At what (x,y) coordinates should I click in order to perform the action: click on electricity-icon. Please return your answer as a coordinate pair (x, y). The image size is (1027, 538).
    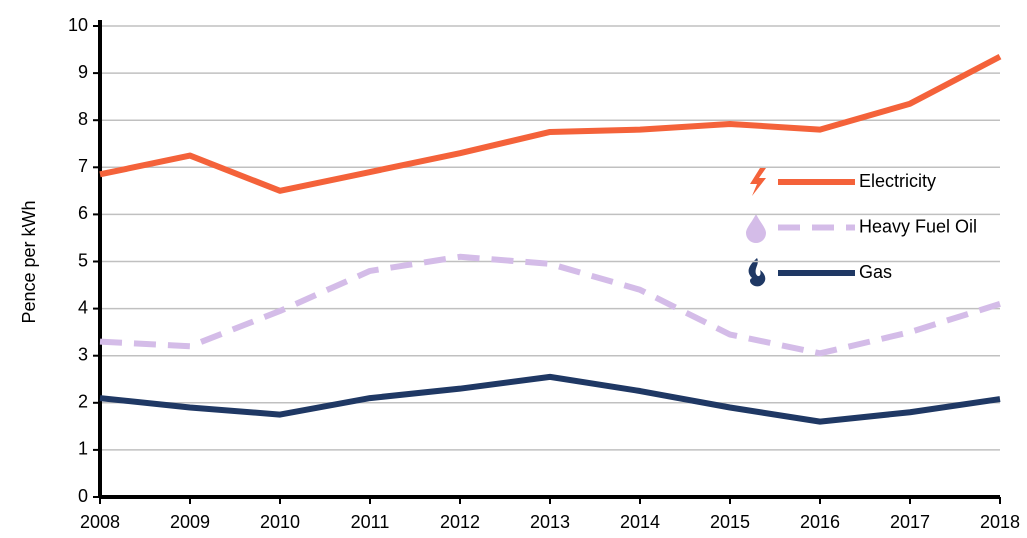
    Looking at the image, I should click on (758, 182).